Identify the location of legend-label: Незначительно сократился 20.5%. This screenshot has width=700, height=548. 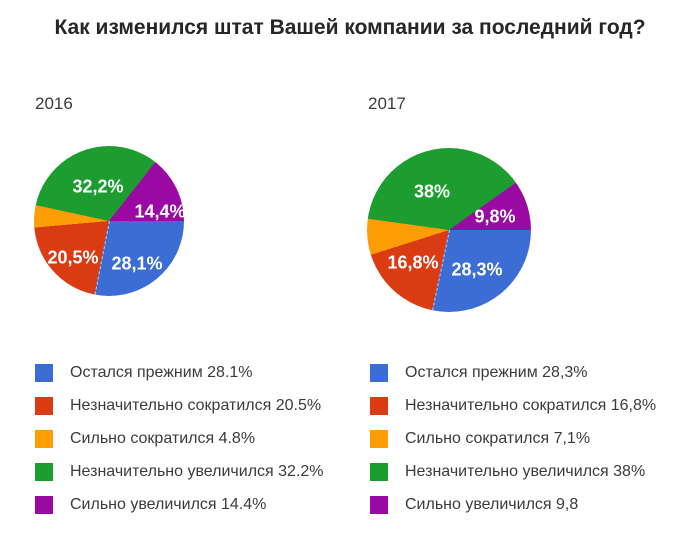
(196, 405).